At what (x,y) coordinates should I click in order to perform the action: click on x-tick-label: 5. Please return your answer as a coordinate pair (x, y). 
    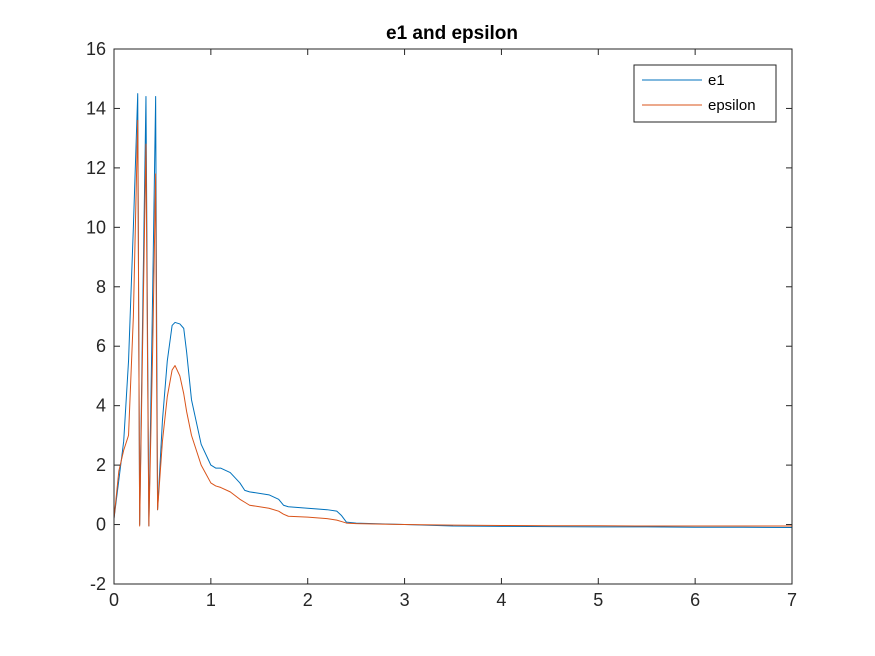
    Looking at the image, I should click on (598, 600).